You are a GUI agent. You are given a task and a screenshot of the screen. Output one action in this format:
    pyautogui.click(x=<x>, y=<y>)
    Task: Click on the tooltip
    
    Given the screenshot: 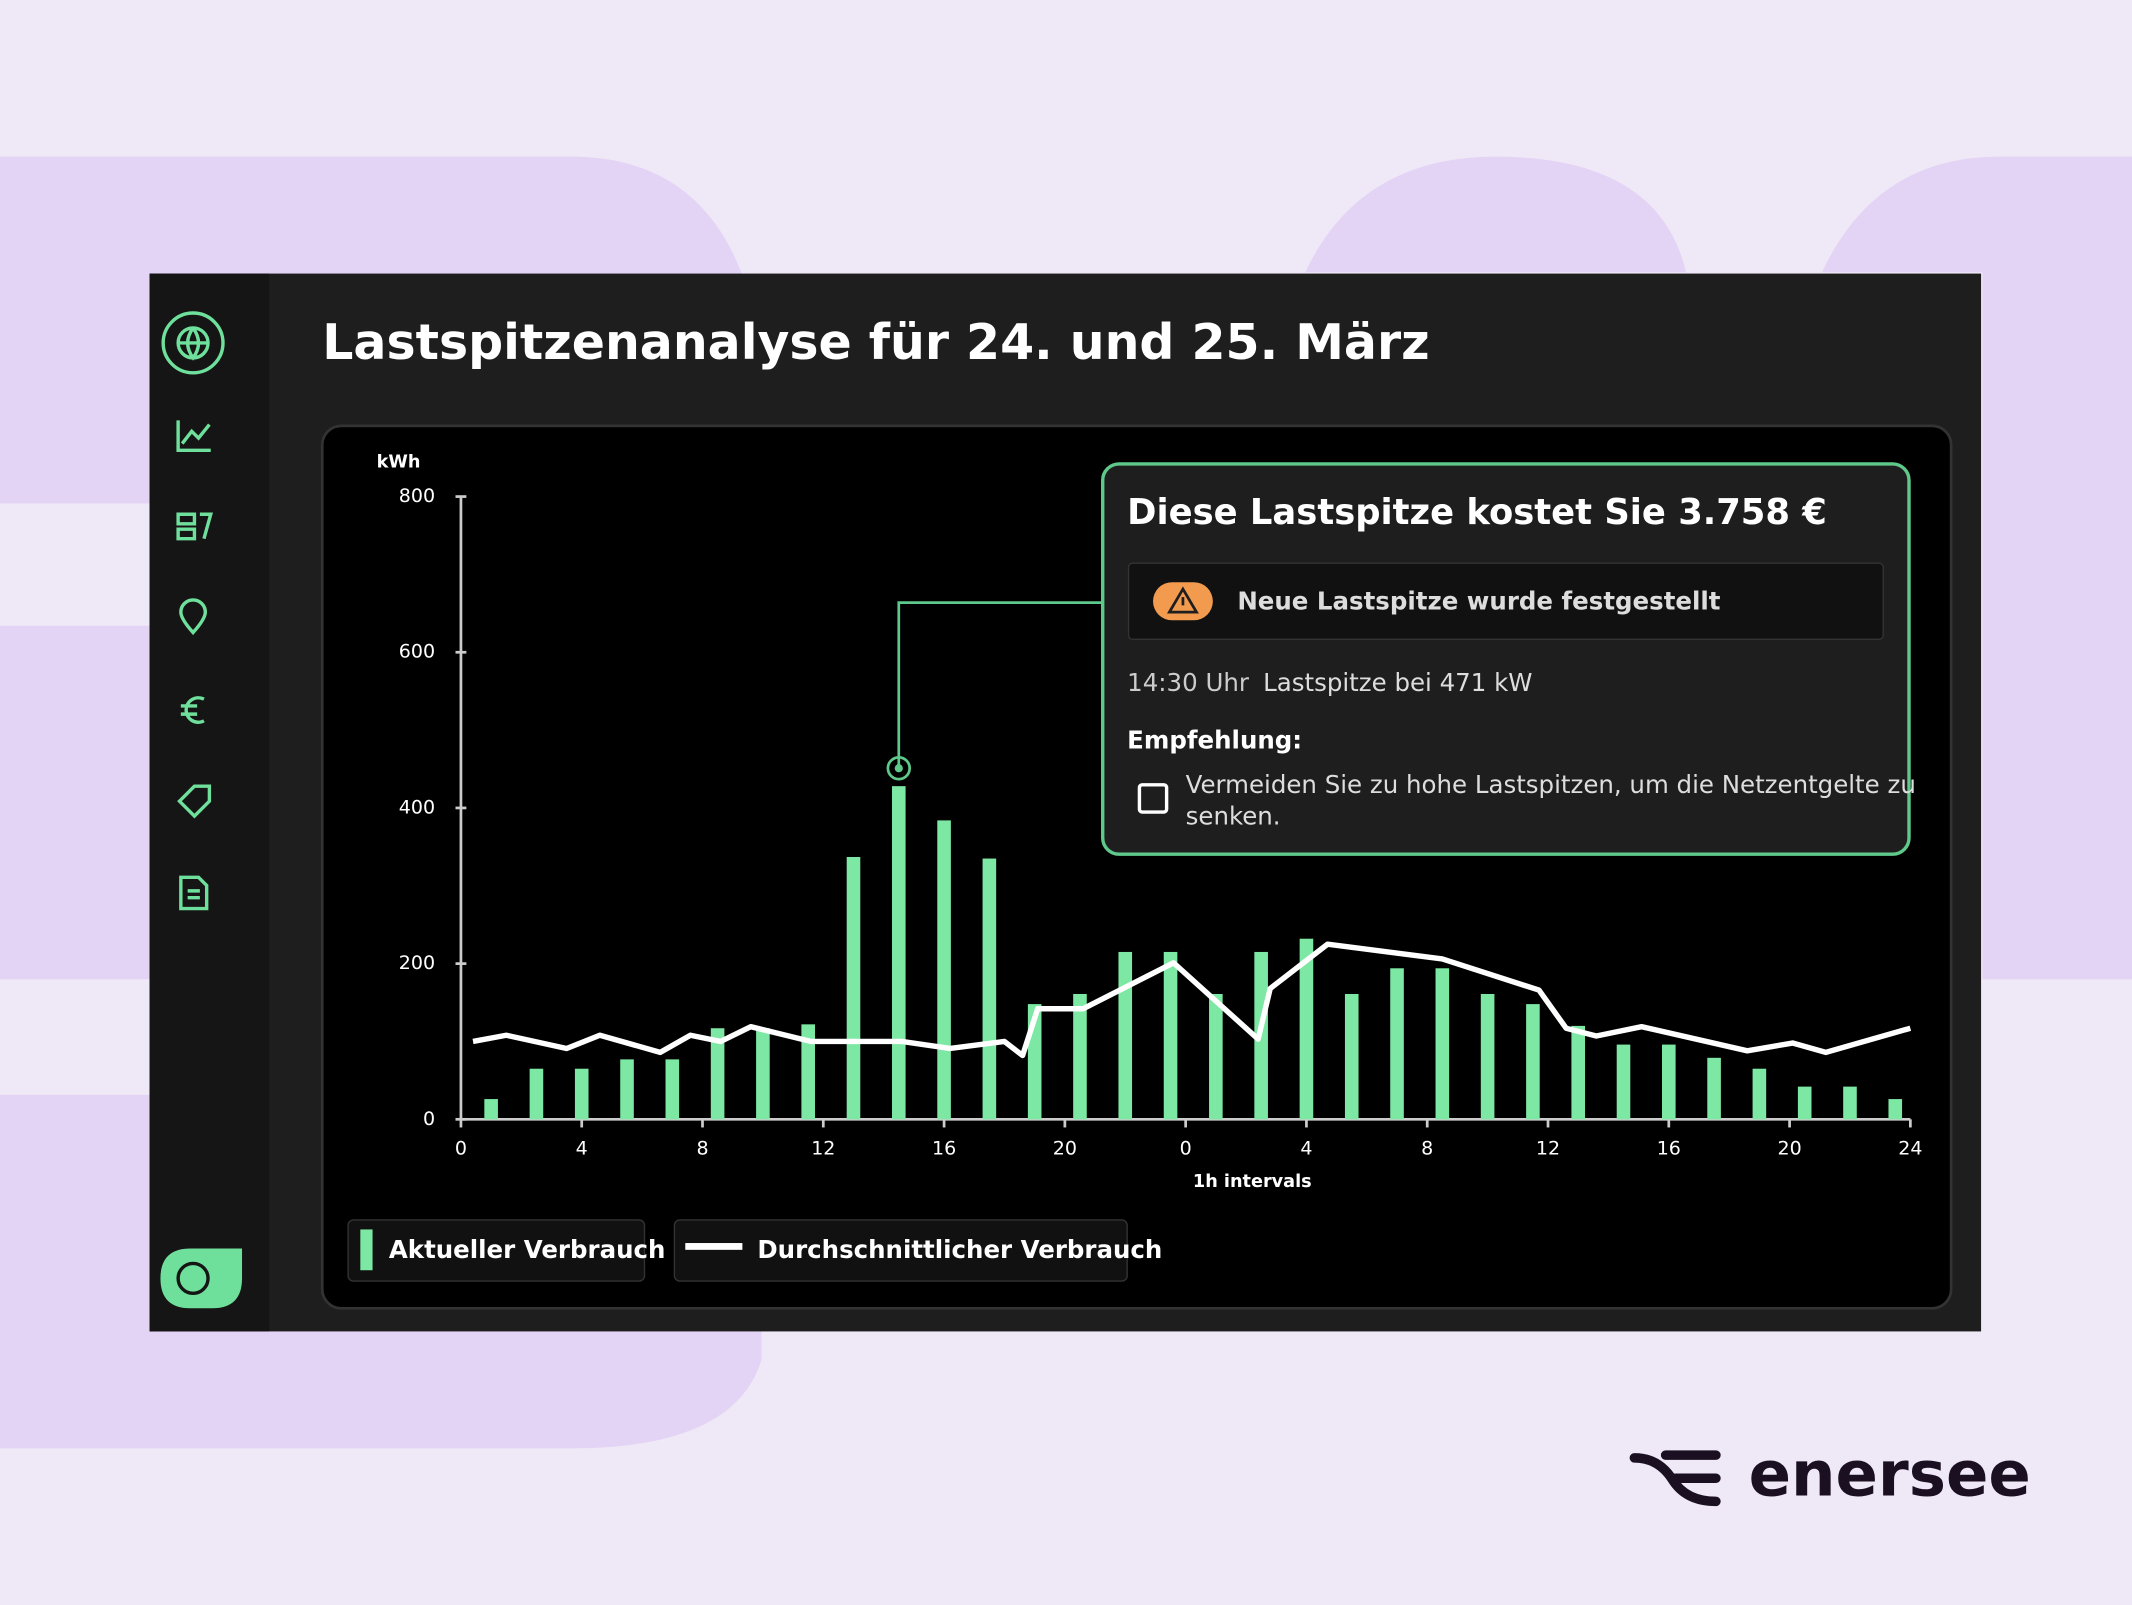 What is the action you would take?
    pyautogui.click(x=1506, y=659)
    